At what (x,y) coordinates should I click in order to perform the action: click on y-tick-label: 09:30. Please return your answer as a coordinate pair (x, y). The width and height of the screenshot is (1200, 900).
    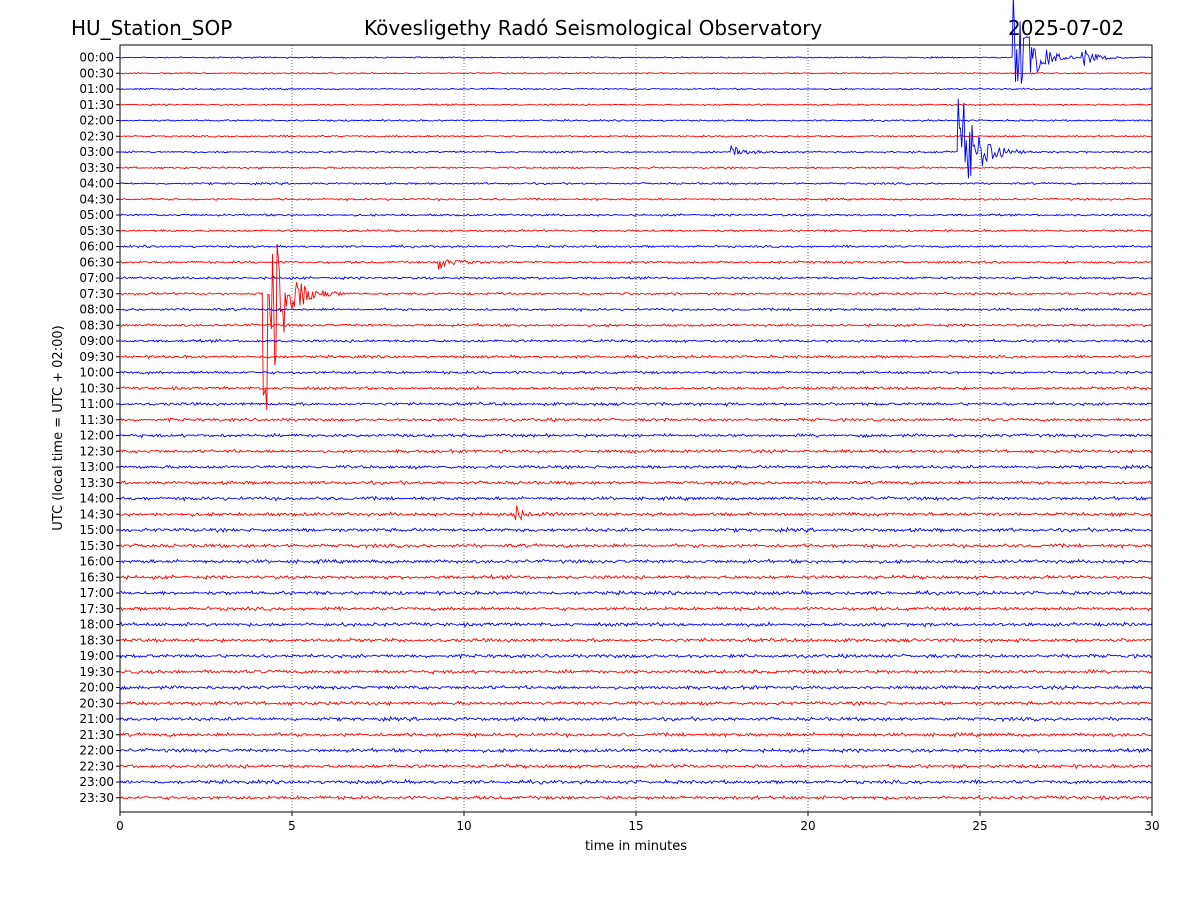
    Looking at the image, I should click on (96, 357).